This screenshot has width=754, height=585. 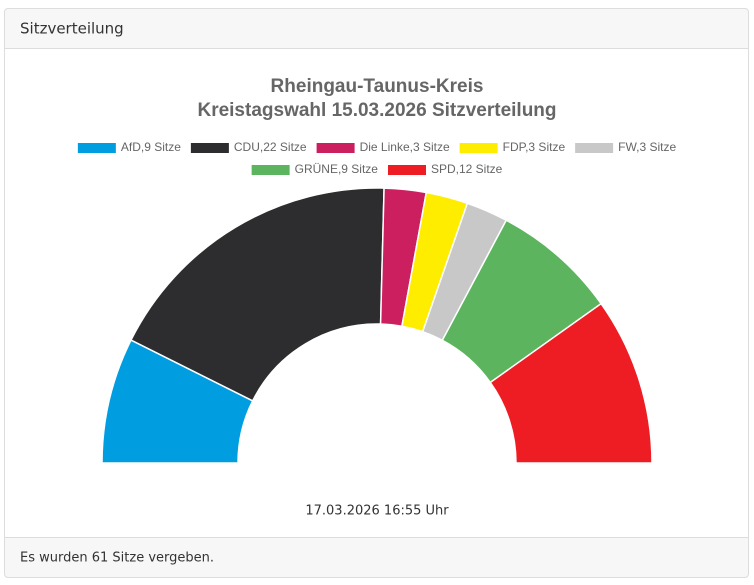 What do you see at coordinates (117, 558) in the screenshot?
I see `footer-text: Es wurden 61 Sitze vergeben.` at bounding box center [117, 558].